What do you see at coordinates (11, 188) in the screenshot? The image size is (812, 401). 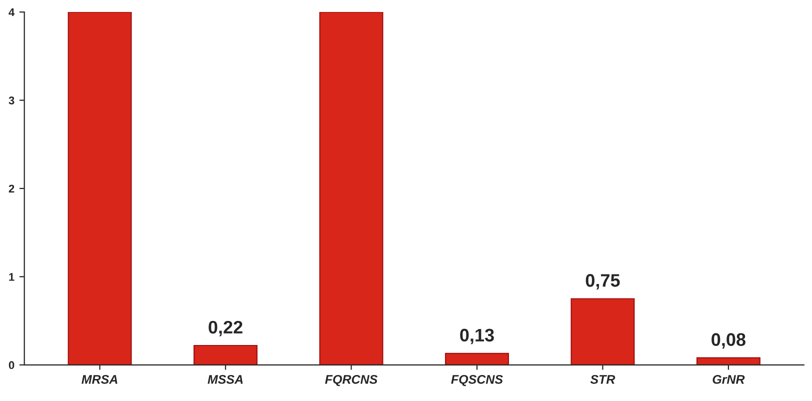 I see `y-tick-label: 2` at bounding box center [11, 188].